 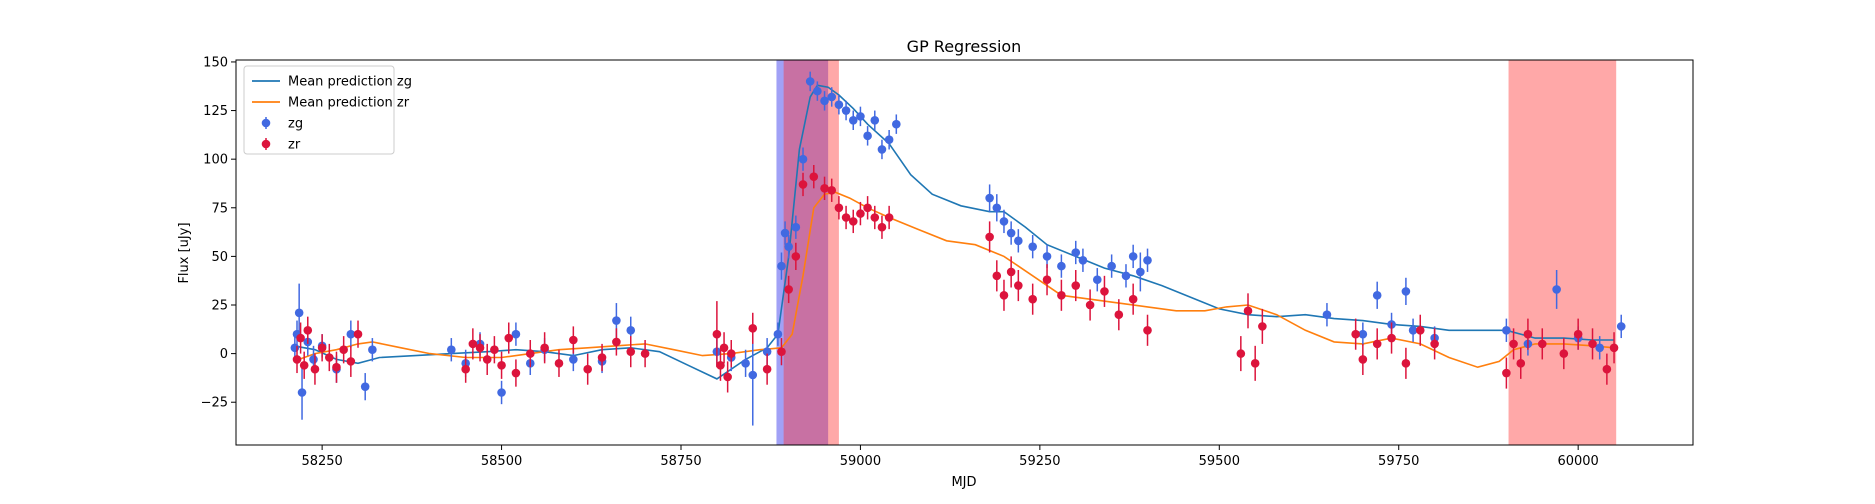 I want to click on x-tick-label: 59750, so click(x=1398, y=461).